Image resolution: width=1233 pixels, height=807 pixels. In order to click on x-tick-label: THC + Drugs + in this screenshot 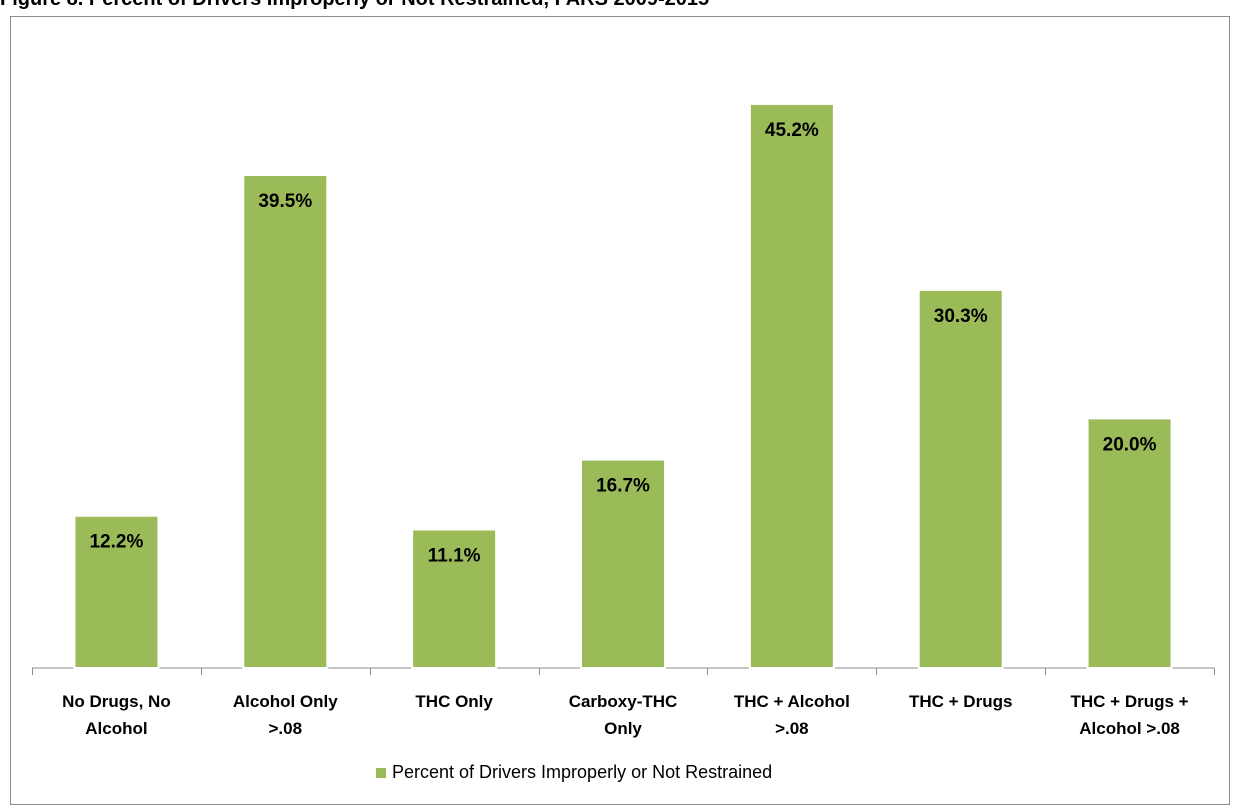, I will do `click(1130, 701)`.